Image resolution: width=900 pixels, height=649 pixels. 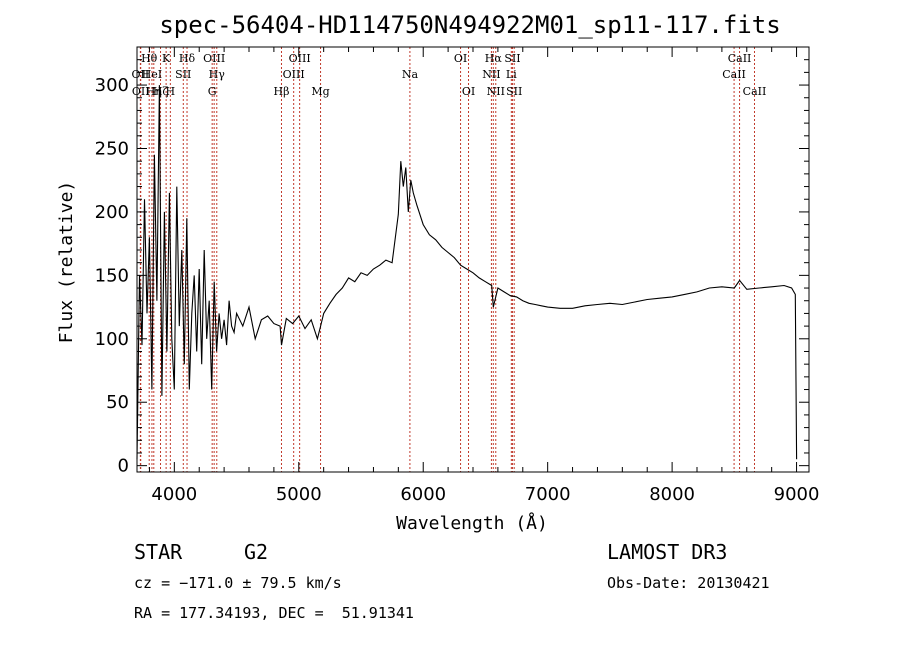 What do you see at coordinates (511, 74) in the screenshot?
I see `spectral-line-label: Li` at bounding box center [511, 74].